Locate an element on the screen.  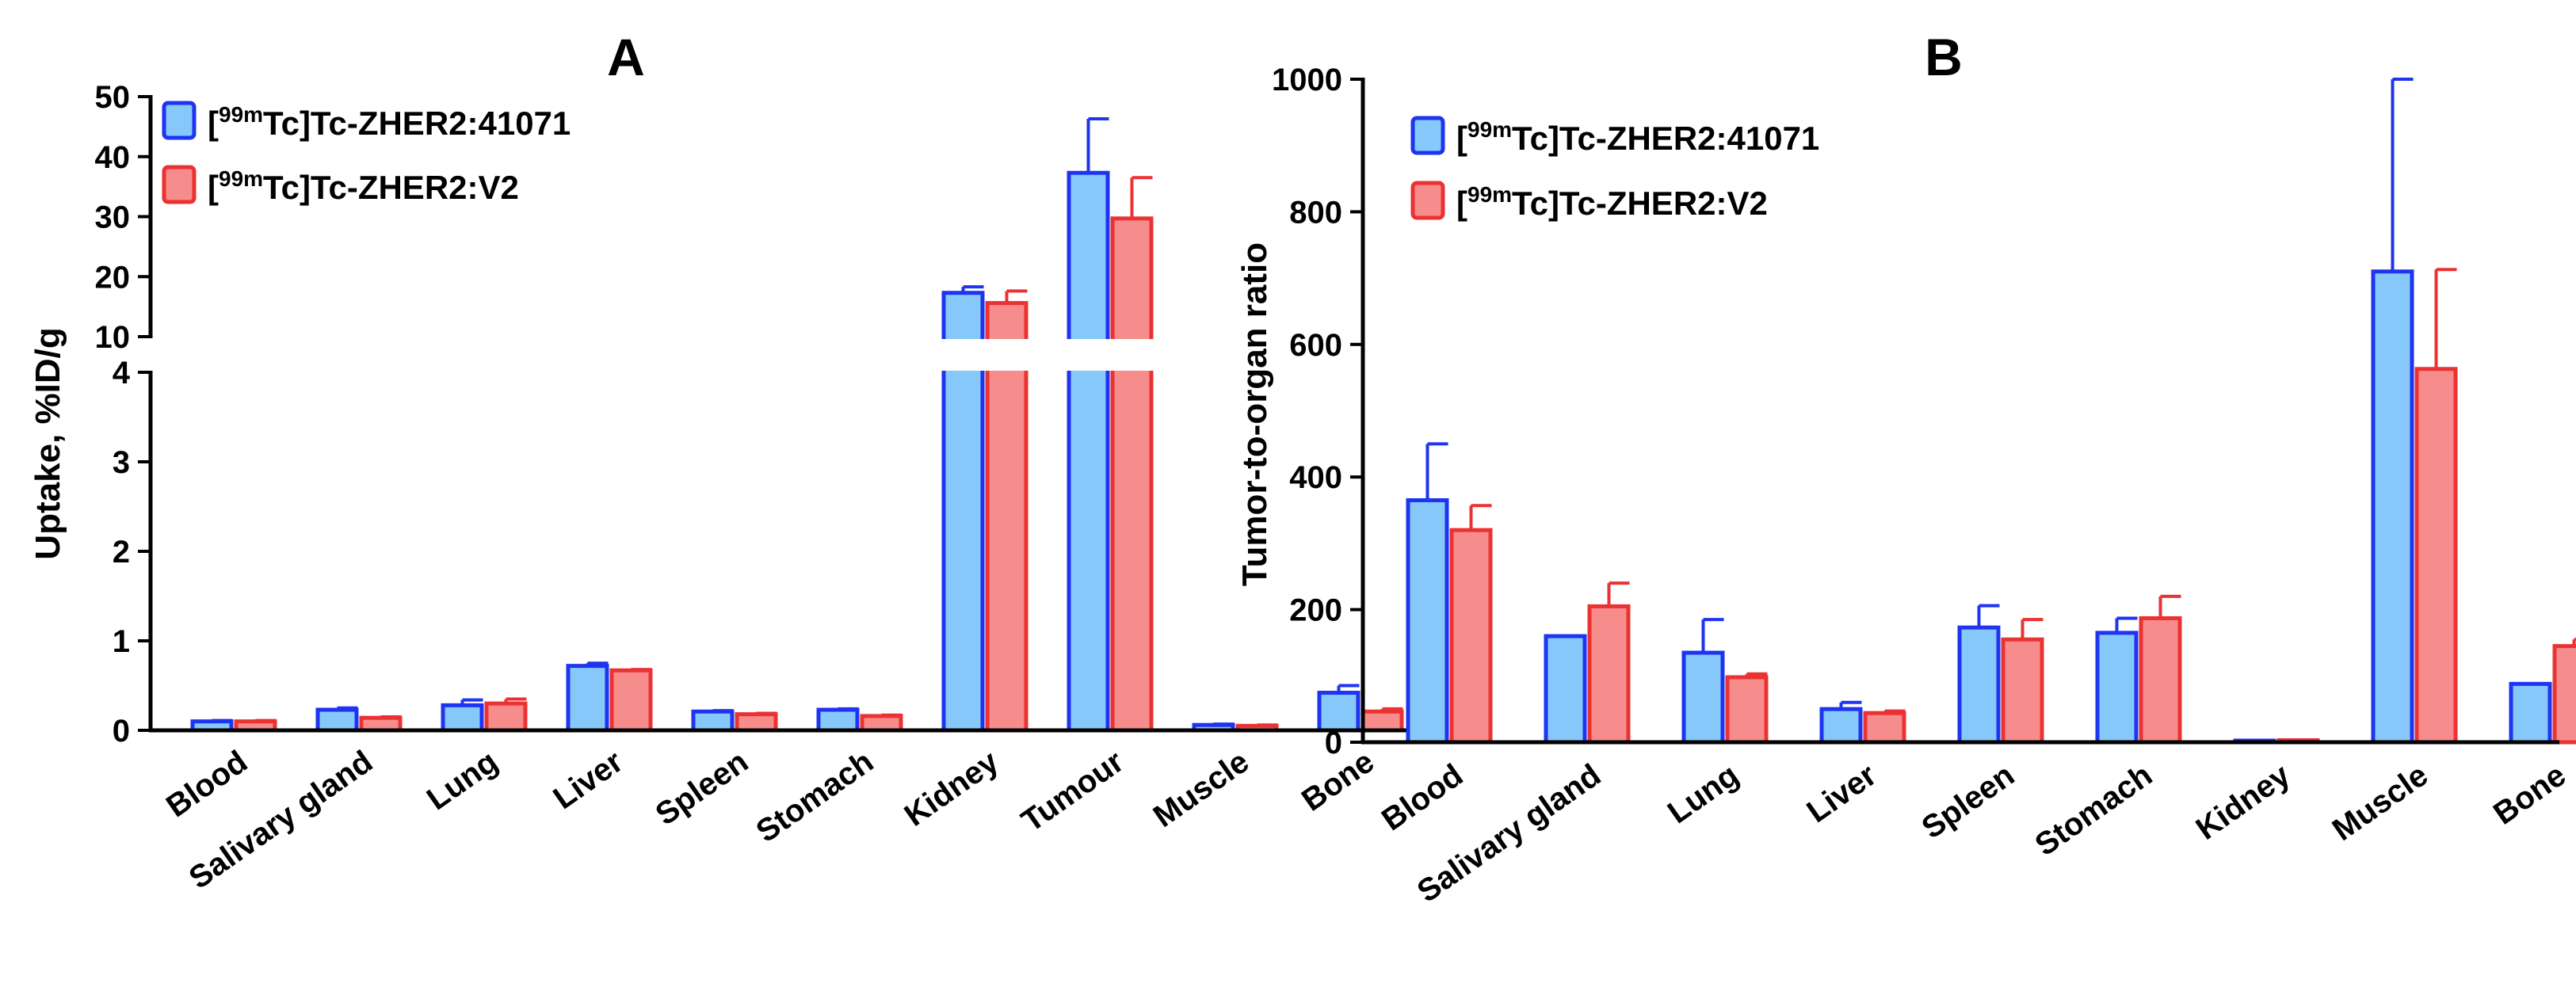
panel-a-category-label: Spleen is located at coordinates (701, 788).